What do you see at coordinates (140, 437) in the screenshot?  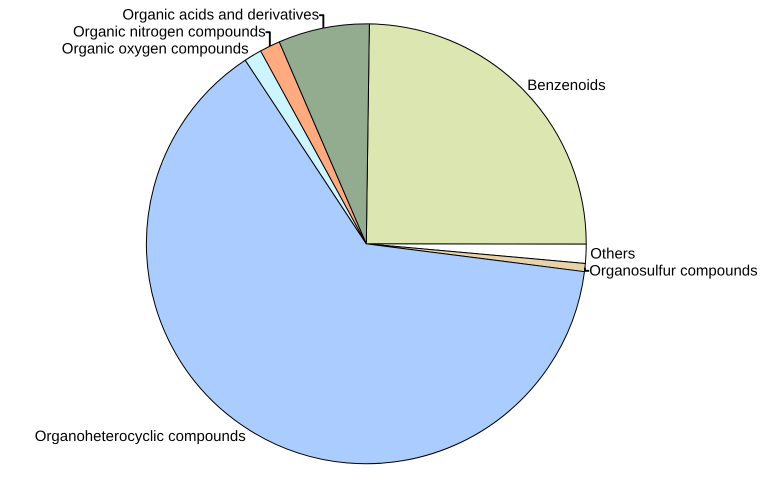 I see `slice-label: Organoheterocyclic compounds` at bounding box center [140, 437].